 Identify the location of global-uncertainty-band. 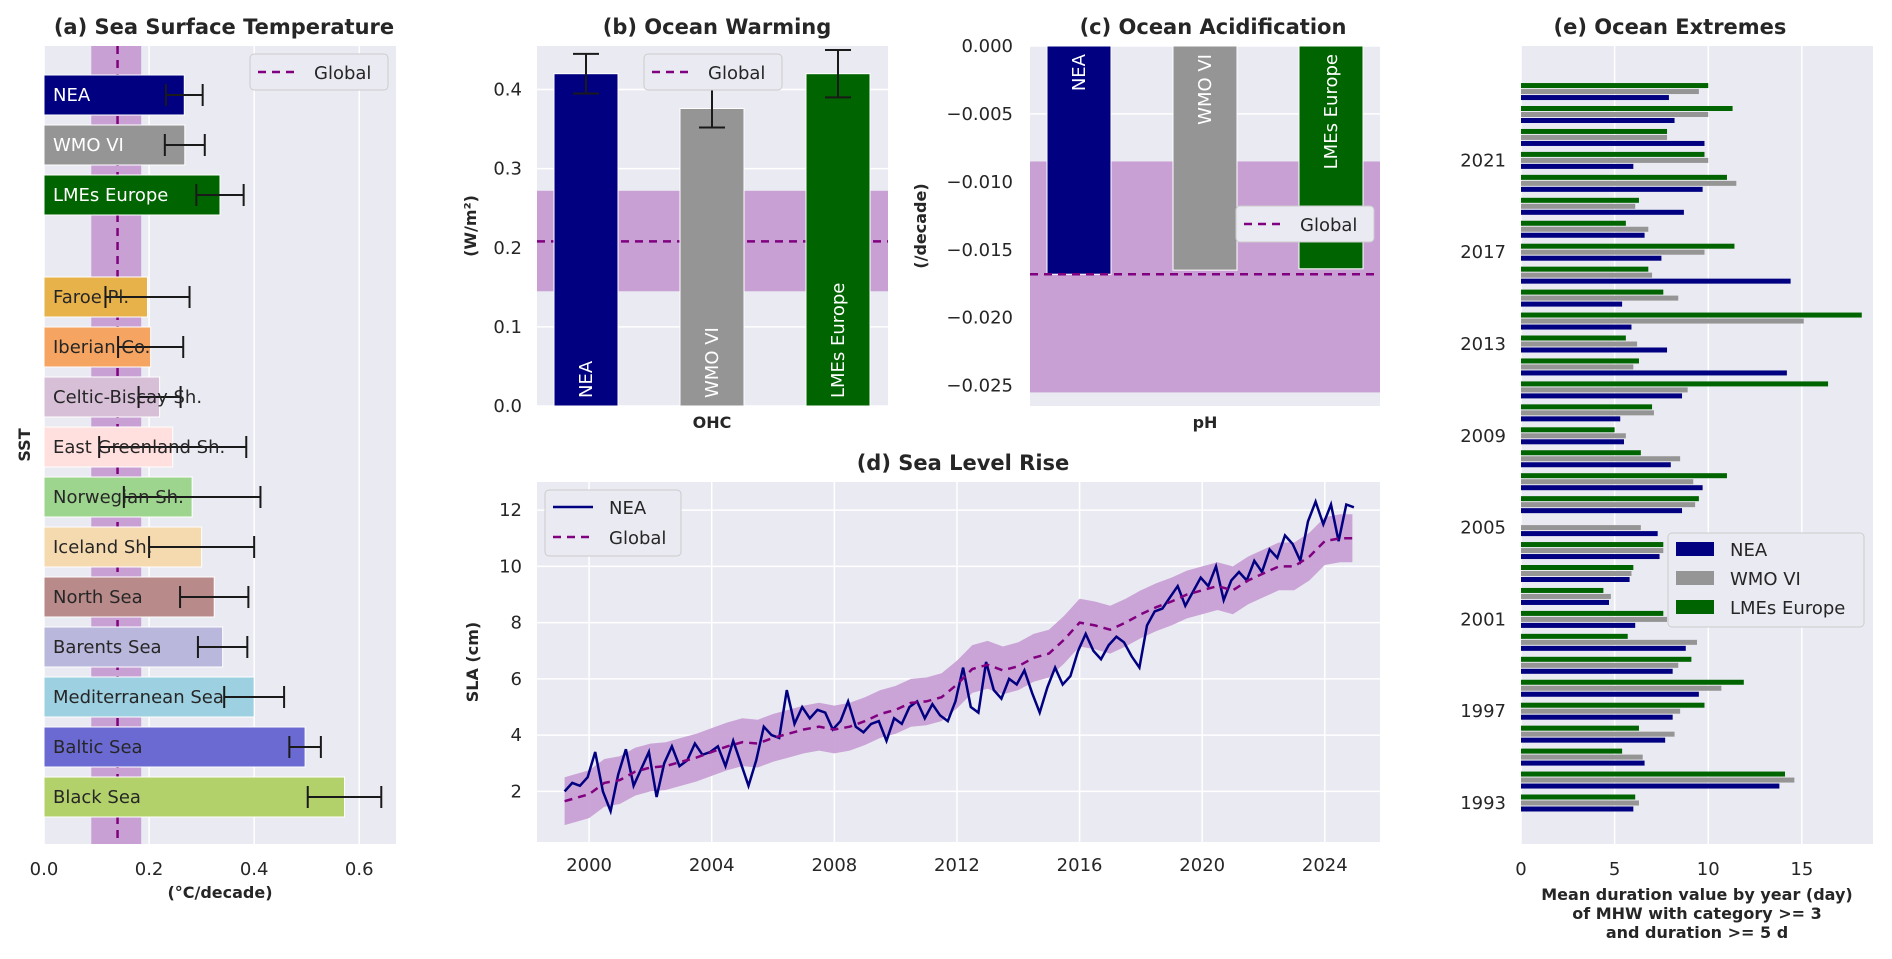
(958, 670).